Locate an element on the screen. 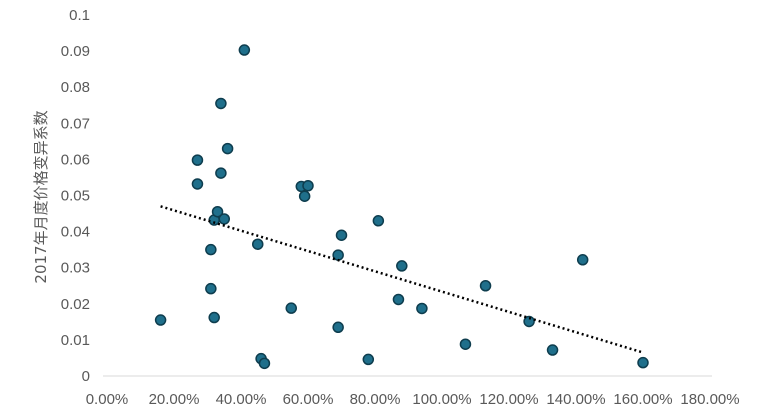  y-tick-label: 0.07 is located at coordinates (75, 123).